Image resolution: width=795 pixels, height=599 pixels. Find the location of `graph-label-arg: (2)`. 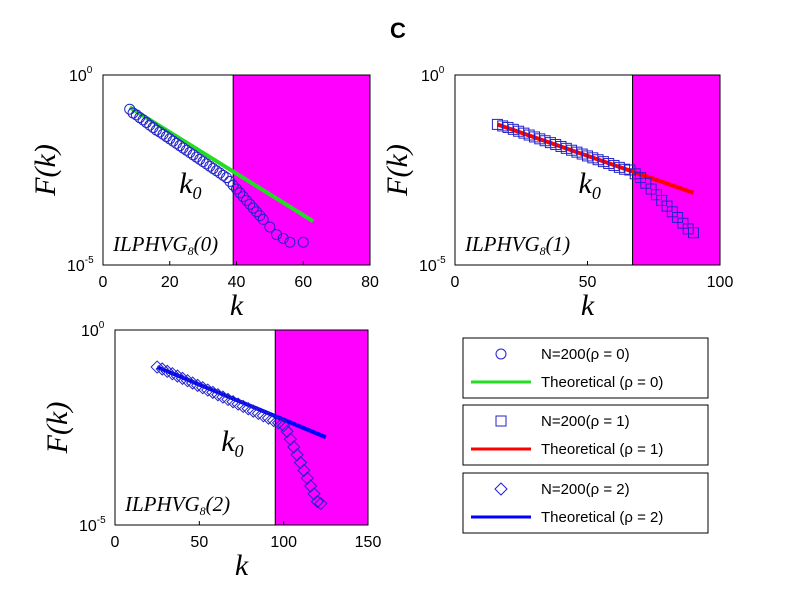

graph-label-arg: (2) is located at coordinates (218, 504).